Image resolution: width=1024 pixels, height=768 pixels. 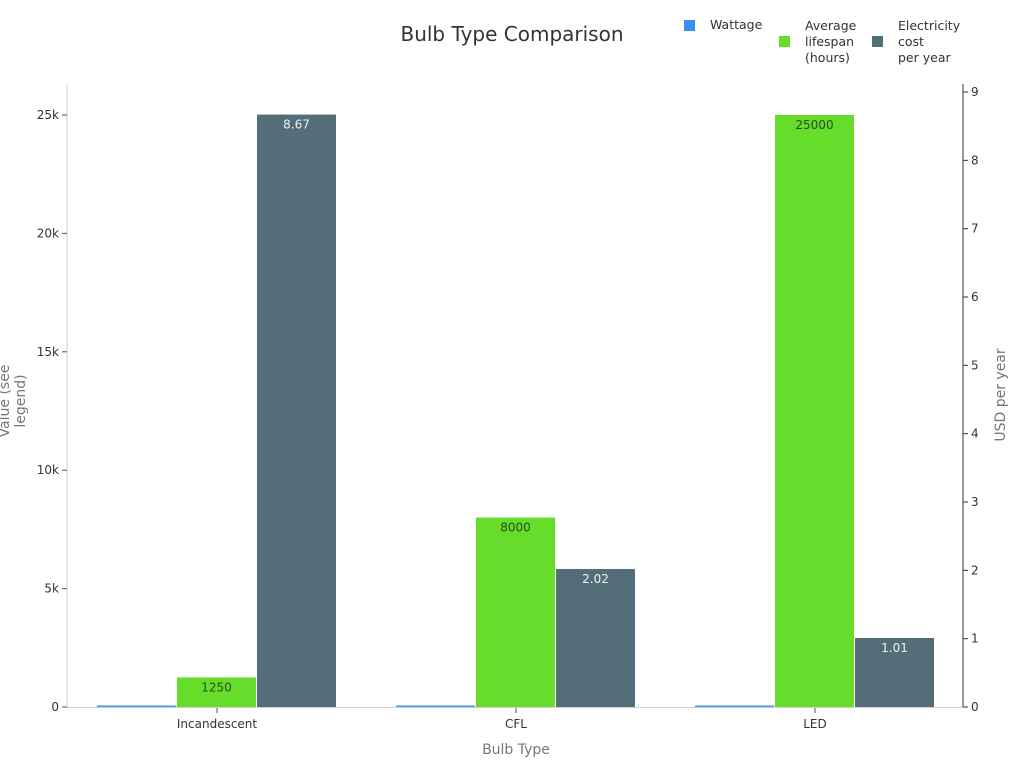 What do you see at coordinates (48, 470) in the screenshot?
I see `y-tick-label-left: 10k` at bounding box center [48, 470].